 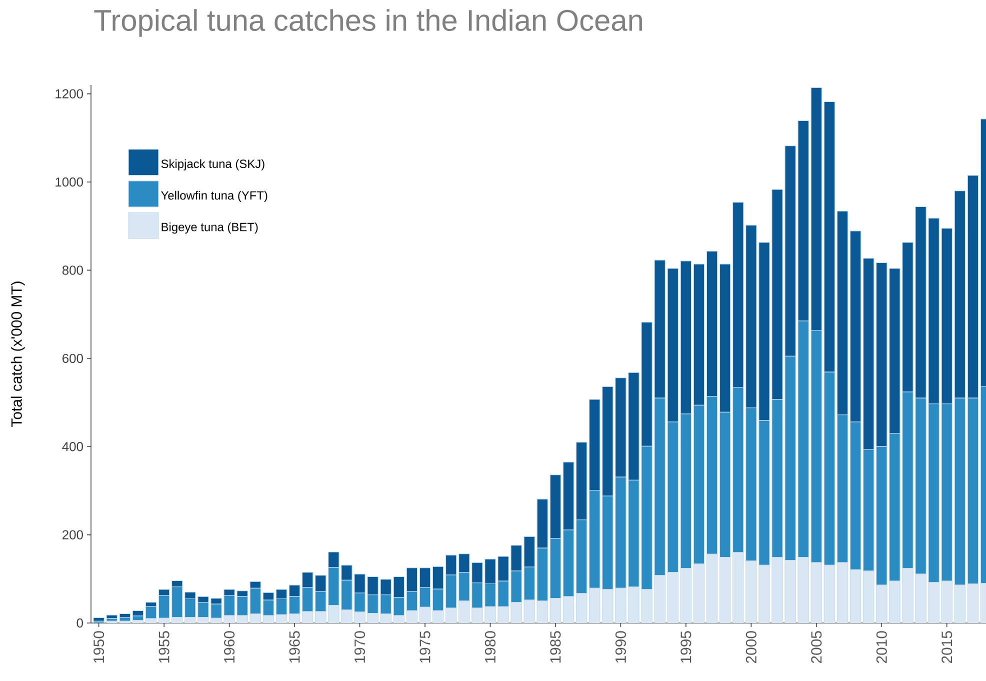 I want to click on y-tick-label: 1200, so click(x=69, y=93).